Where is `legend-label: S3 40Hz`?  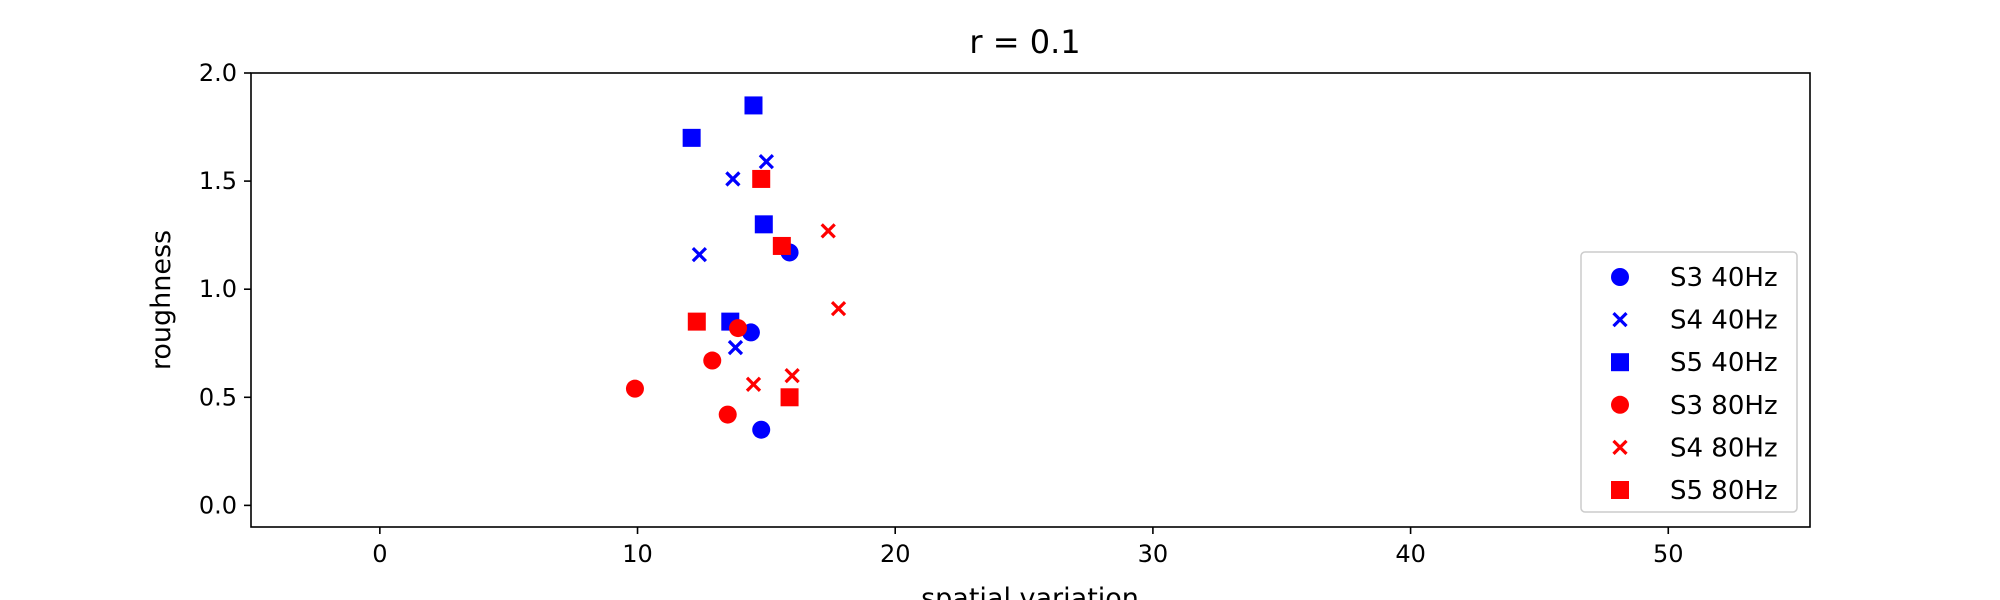
legend-label: S3 40Hz is located at coordinates (1724, 278).